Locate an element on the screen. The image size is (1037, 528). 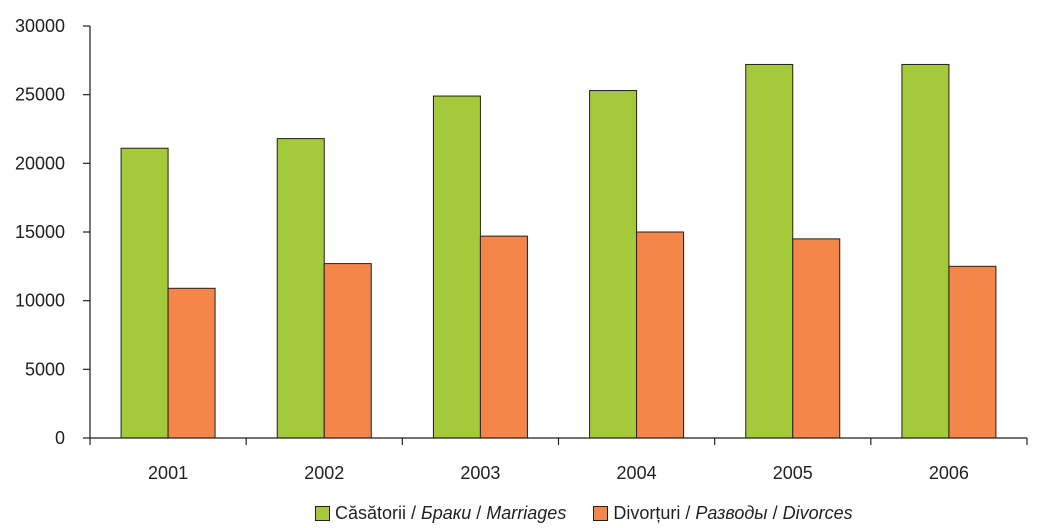
legend-swatch-marriages is located at coordinates (322, 513).